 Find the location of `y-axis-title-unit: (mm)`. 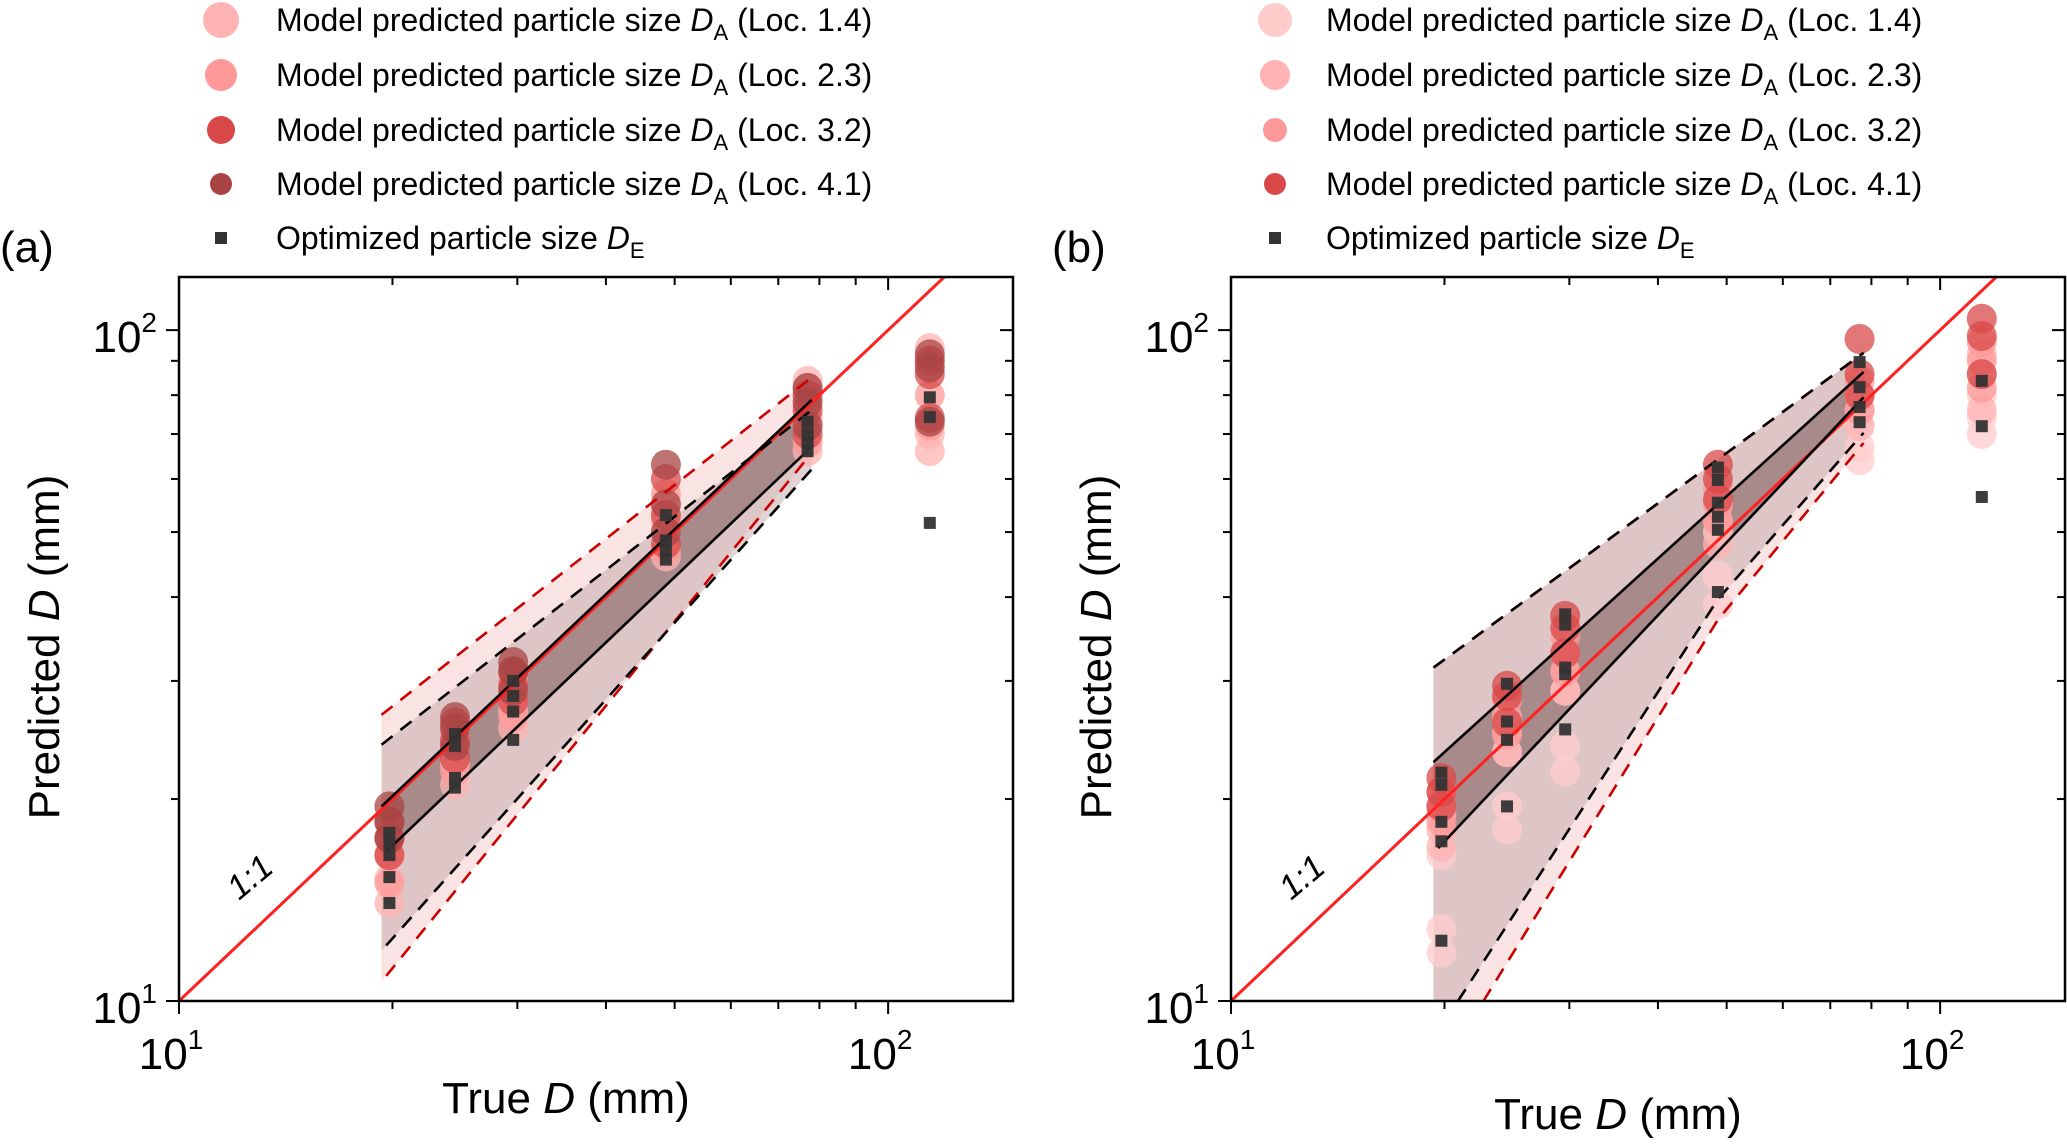

y-axis-title-unit: (mm) is located at coordinates (44, 532).